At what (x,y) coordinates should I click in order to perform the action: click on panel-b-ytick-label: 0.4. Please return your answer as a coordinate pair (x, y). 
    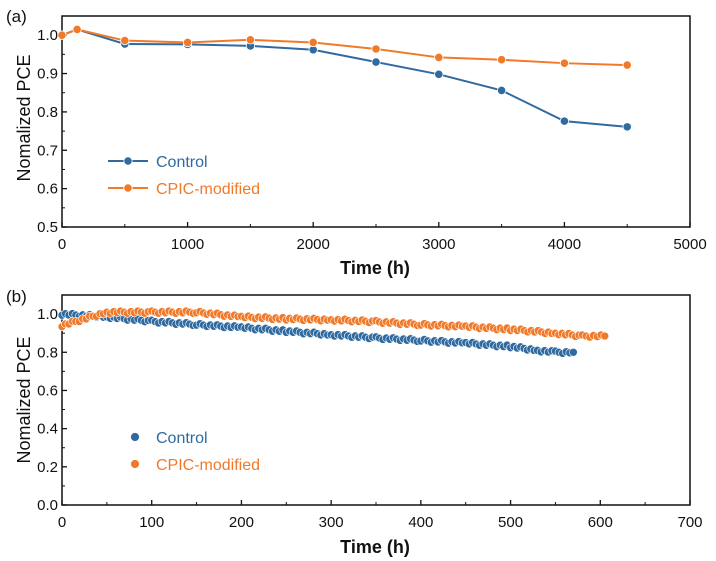
    Looking at the image, I should click on (47, 429).